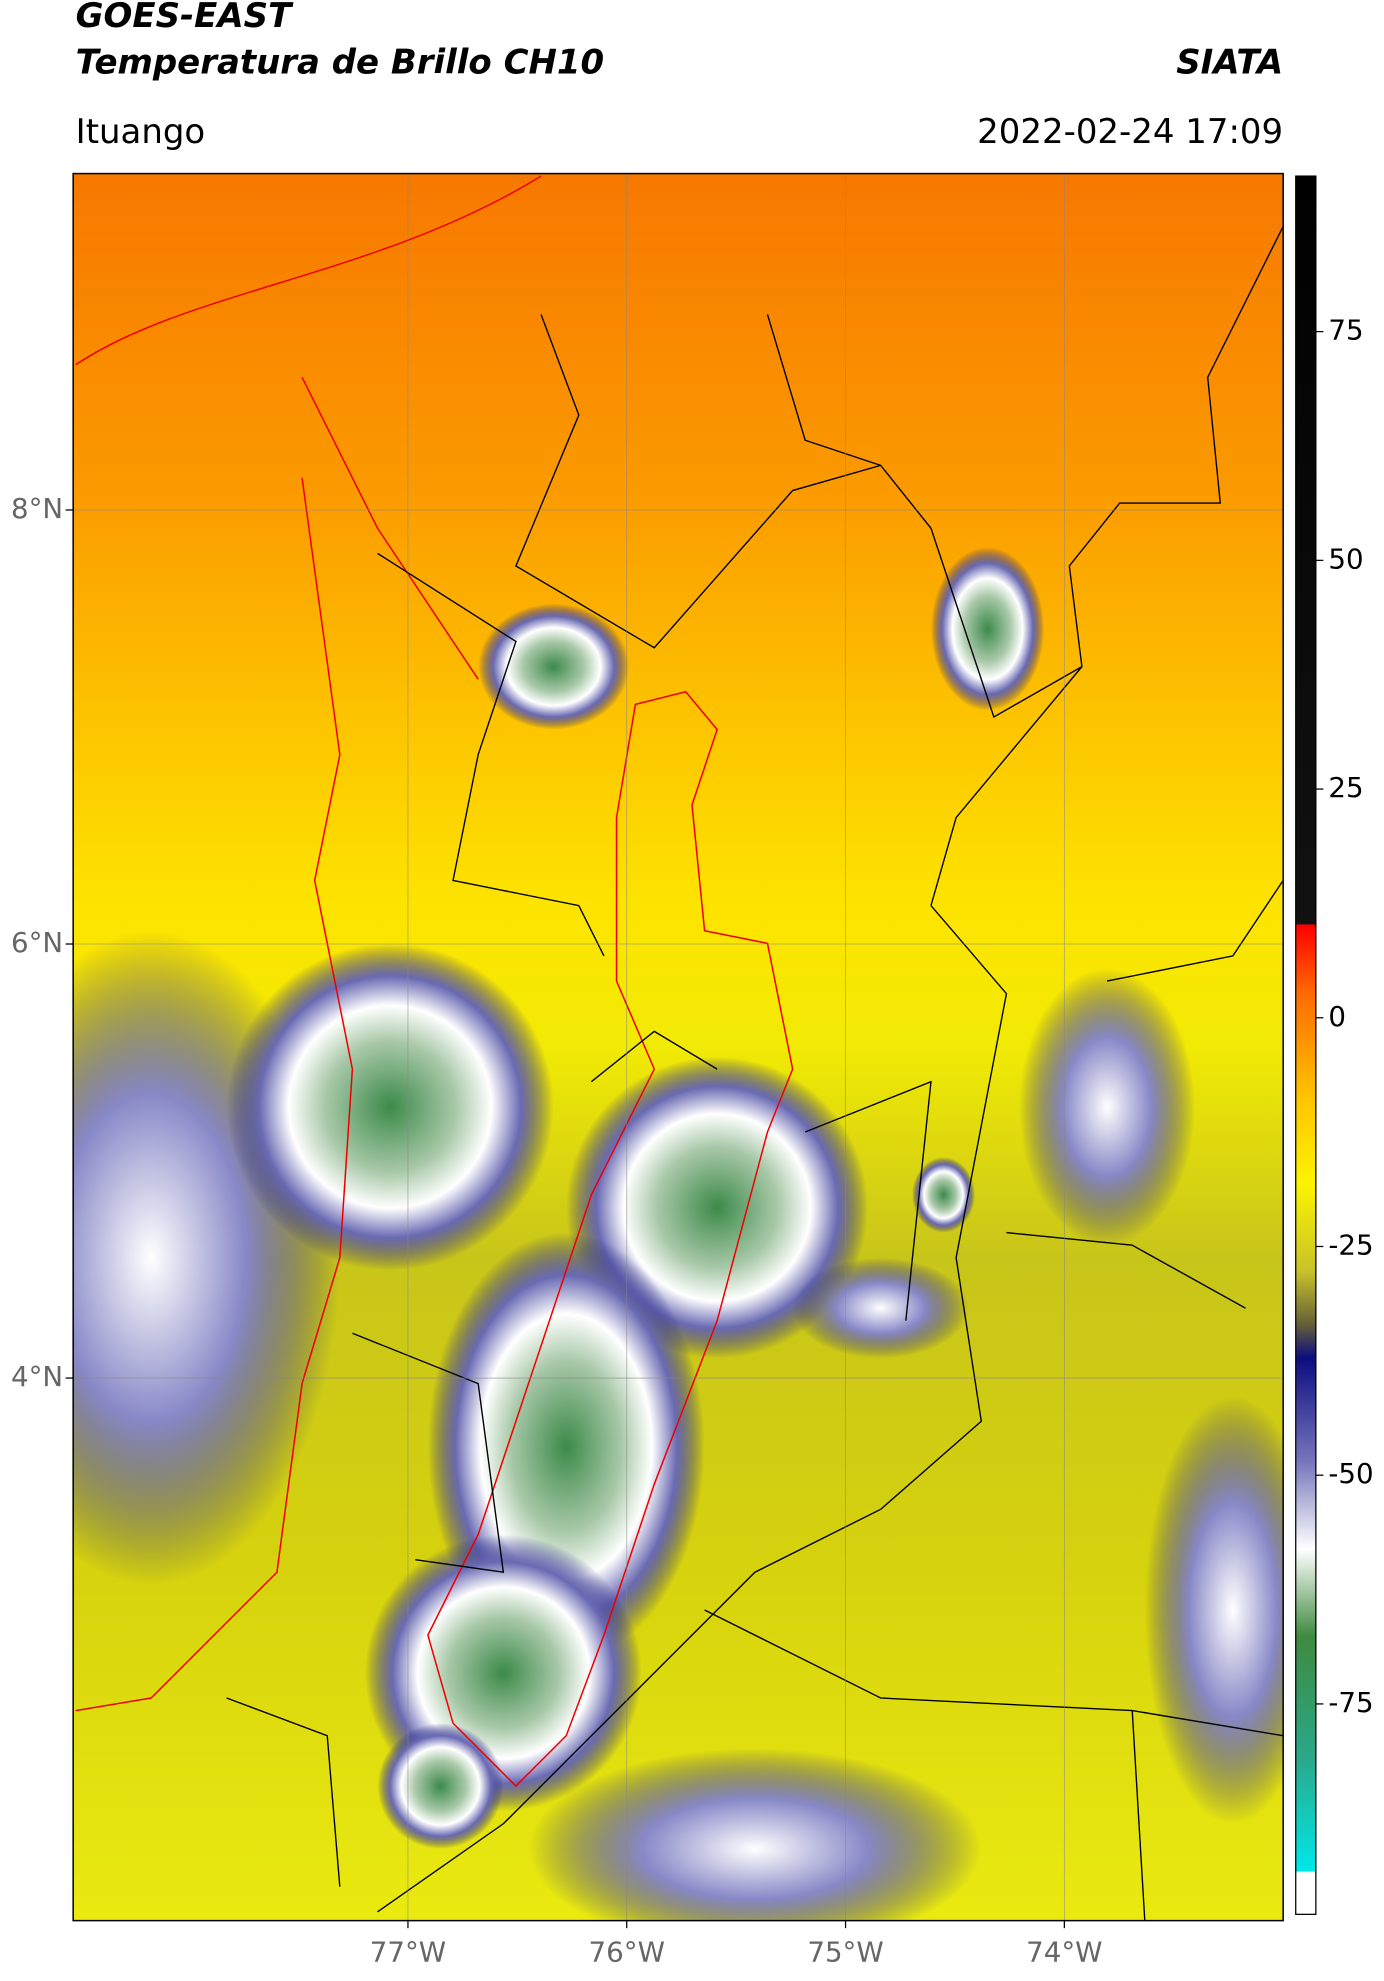  I want to click on colorbar-label: -50, so click(1350, 1473).